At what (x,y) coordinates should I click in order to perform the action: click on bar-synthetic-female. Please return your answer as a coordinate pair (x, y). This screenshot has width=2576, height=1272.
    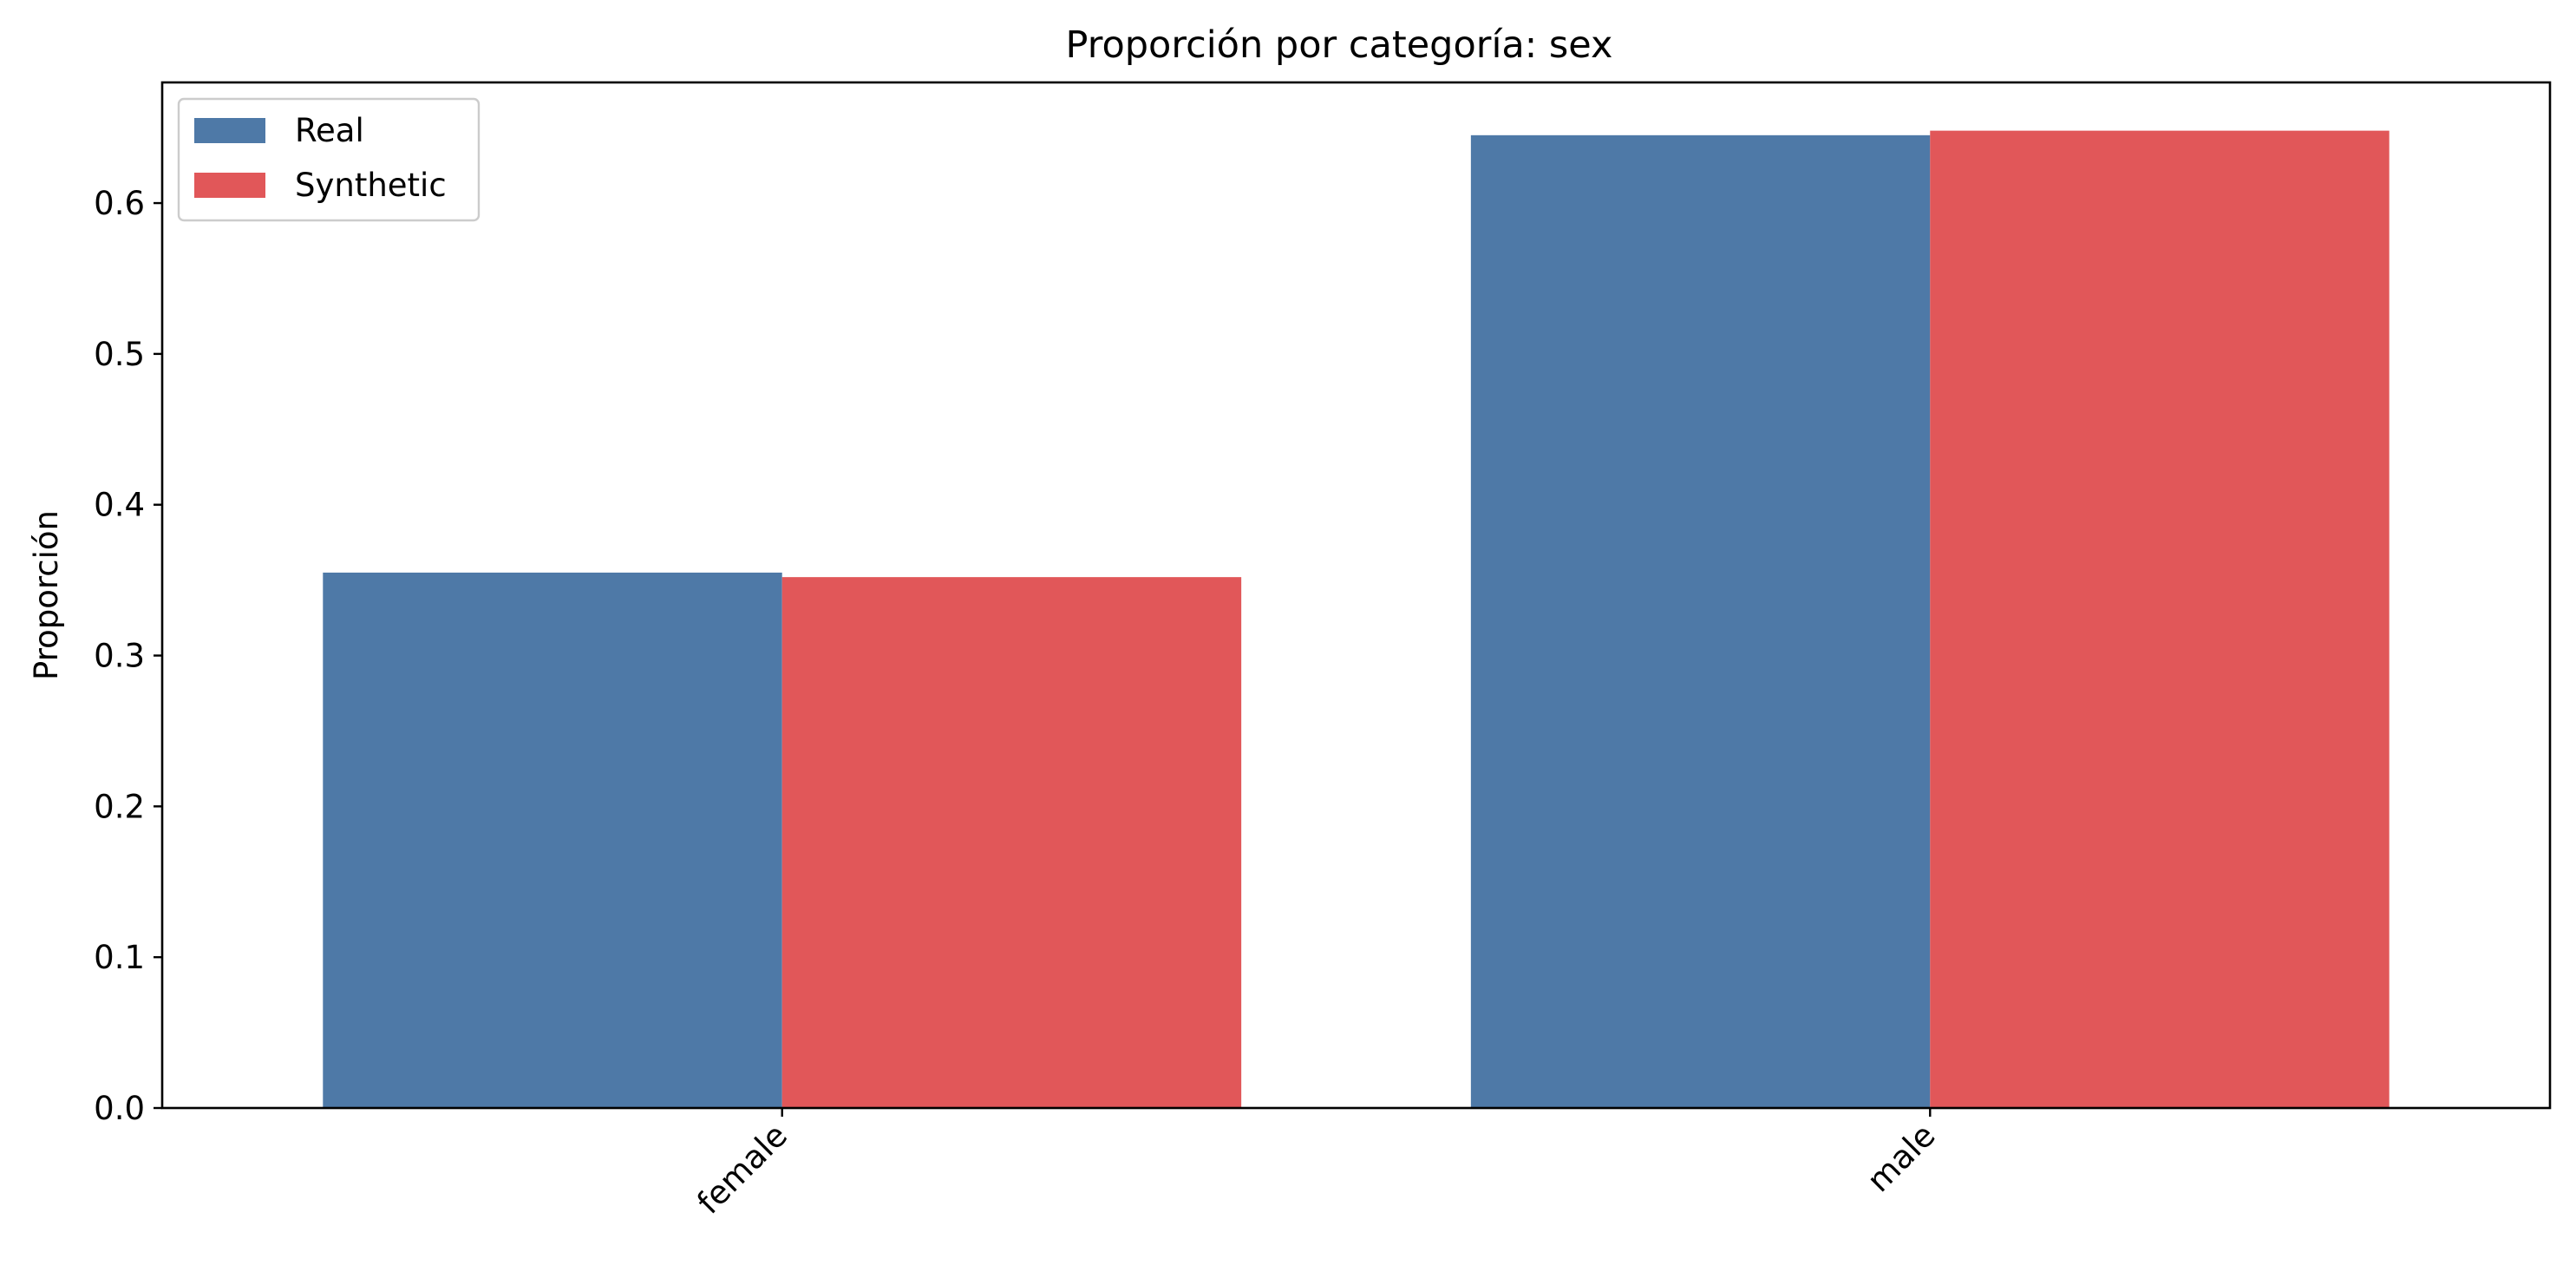
    Looking at the image, I should click on (1011, 842).